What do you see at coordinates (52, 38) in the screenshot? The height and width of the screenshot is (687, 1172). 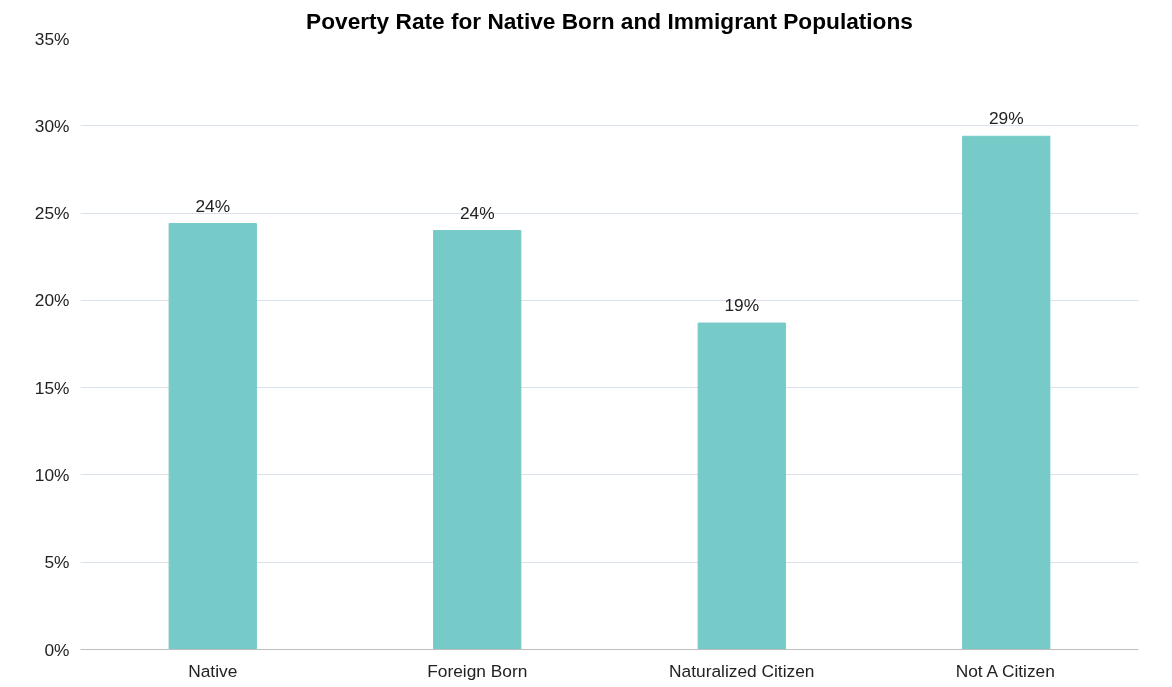 I see `y-tick-label: 35%` at bounding box center [52, 38].